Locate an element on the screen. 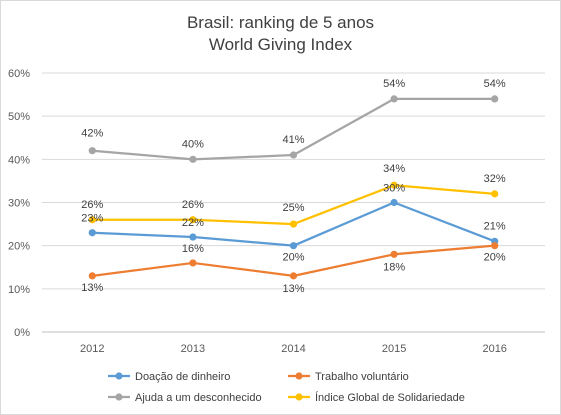 Image resolution: width=561 pixels, height=415 pixels. data-label: 40% is located at coordinates (193, 144).